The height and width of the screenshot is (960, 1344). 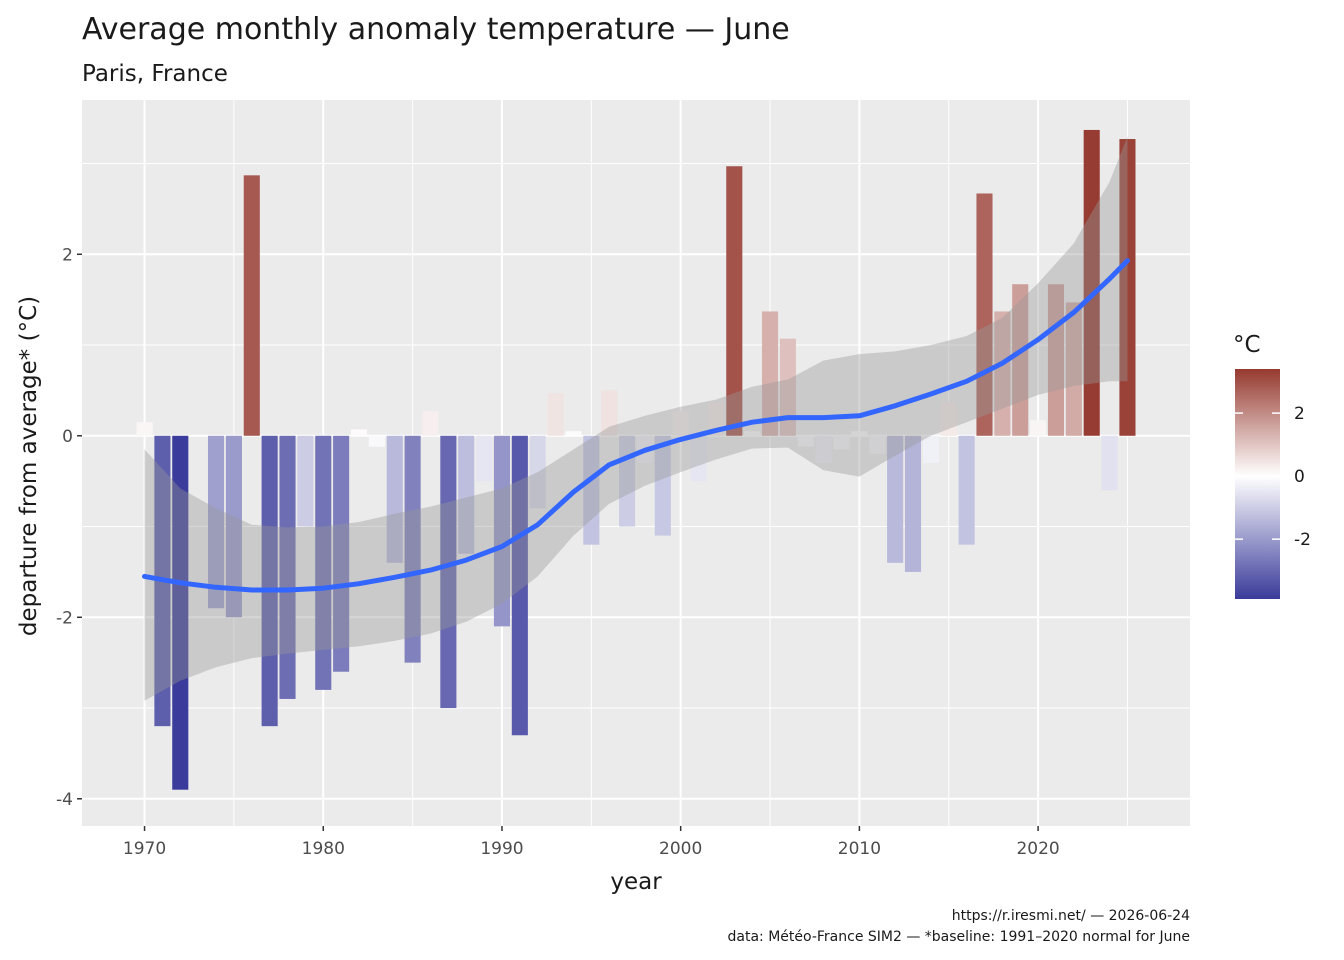 I want to click on y-tick-label: 0, so click(x=67, y=437).